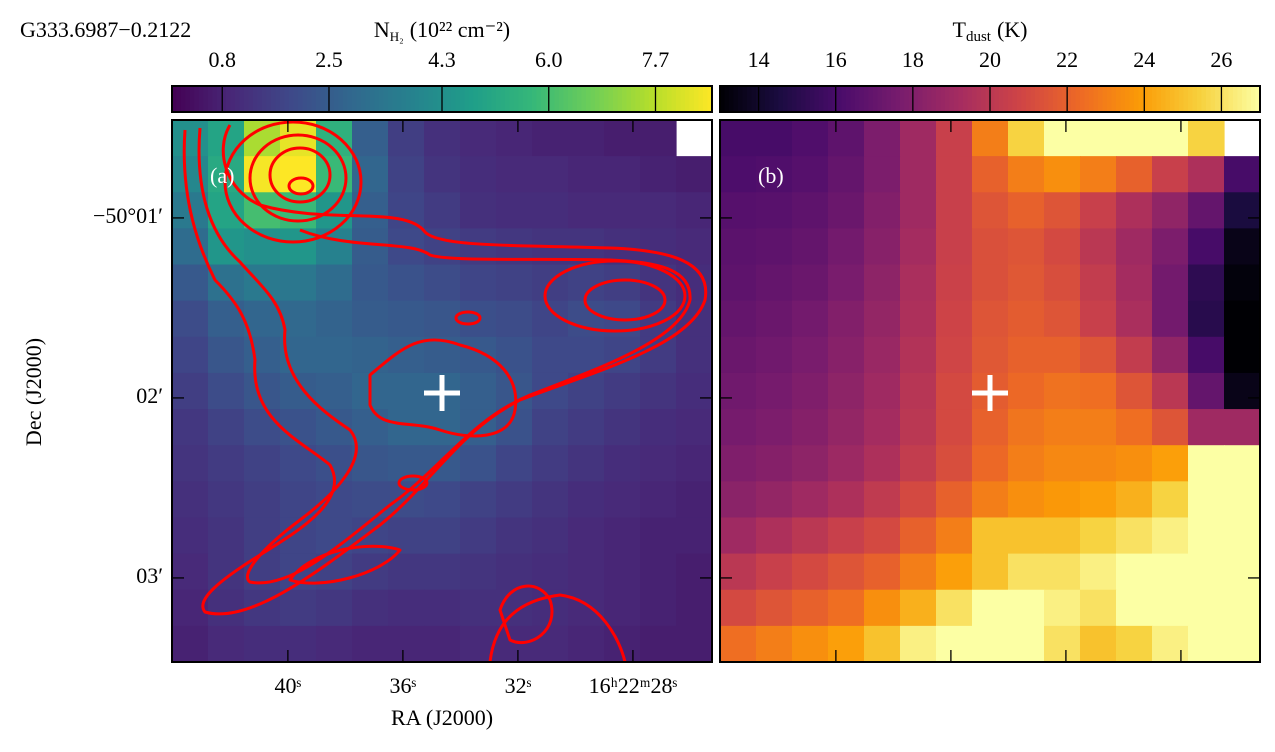 This screenshot has width=1275, height=752. I want to click on colorbar-tick-label: 0.8, so click(222, 59).